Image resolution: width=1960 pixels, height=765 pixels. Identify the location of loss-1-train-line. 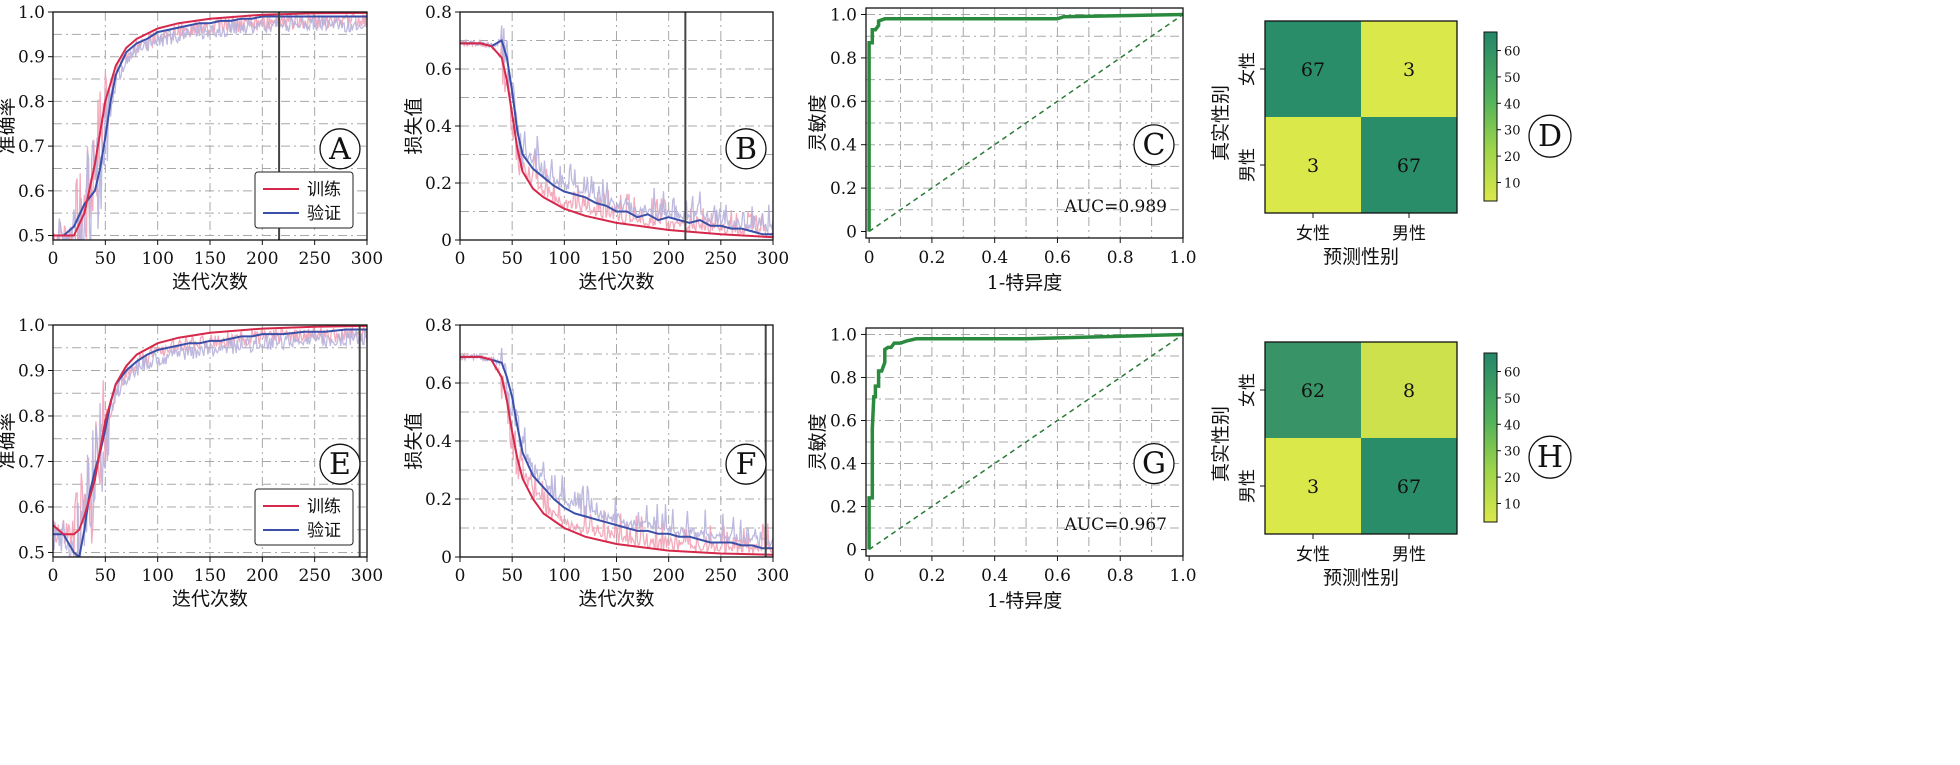
(616, 455).